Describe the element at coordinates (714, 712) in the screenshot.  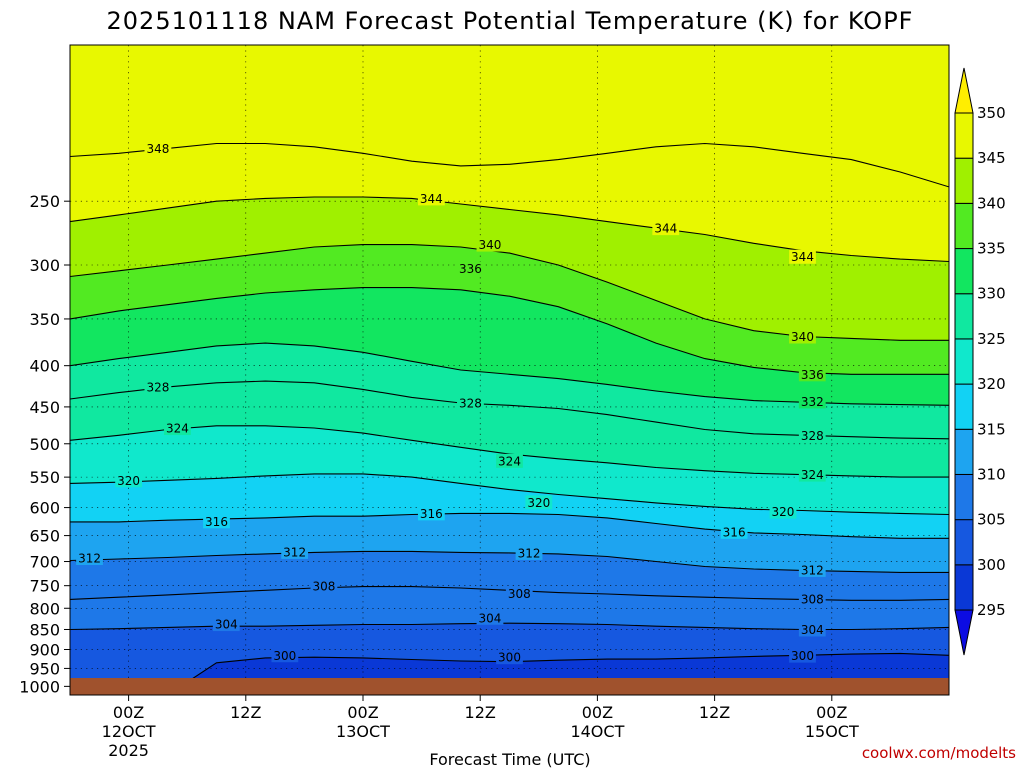
I see `xtick-label-60: 12Z` at that location.